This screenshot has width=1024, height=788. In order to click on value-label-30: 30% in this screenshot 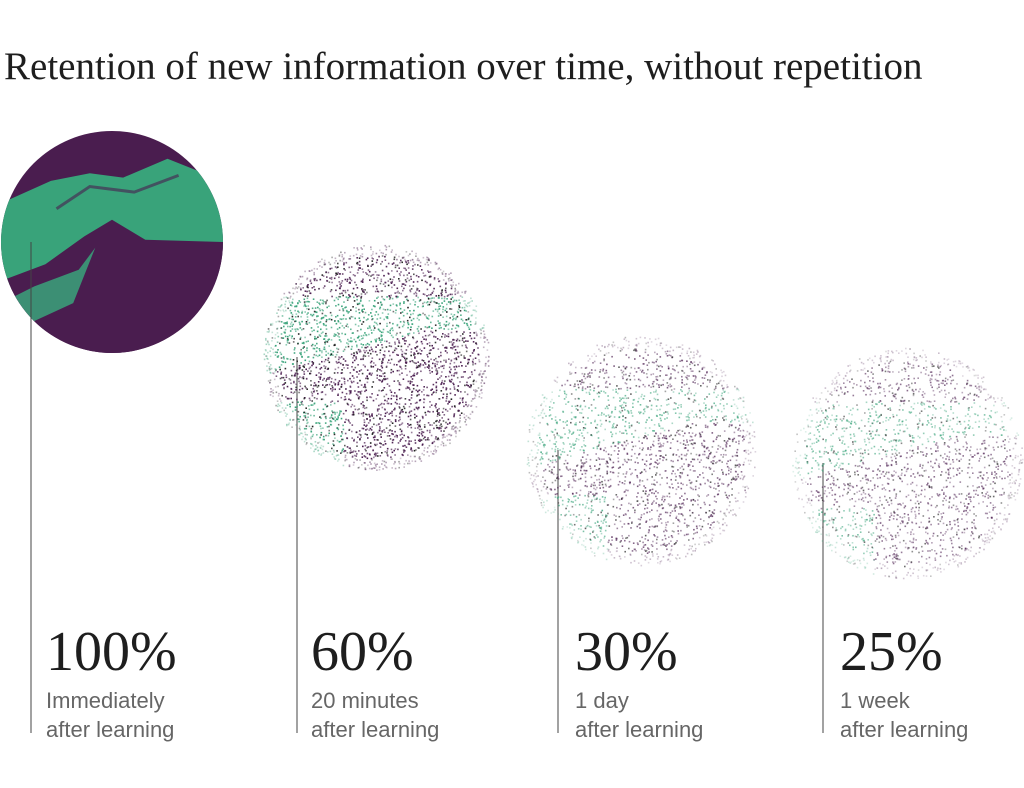, I will do `click(626, 652)`.